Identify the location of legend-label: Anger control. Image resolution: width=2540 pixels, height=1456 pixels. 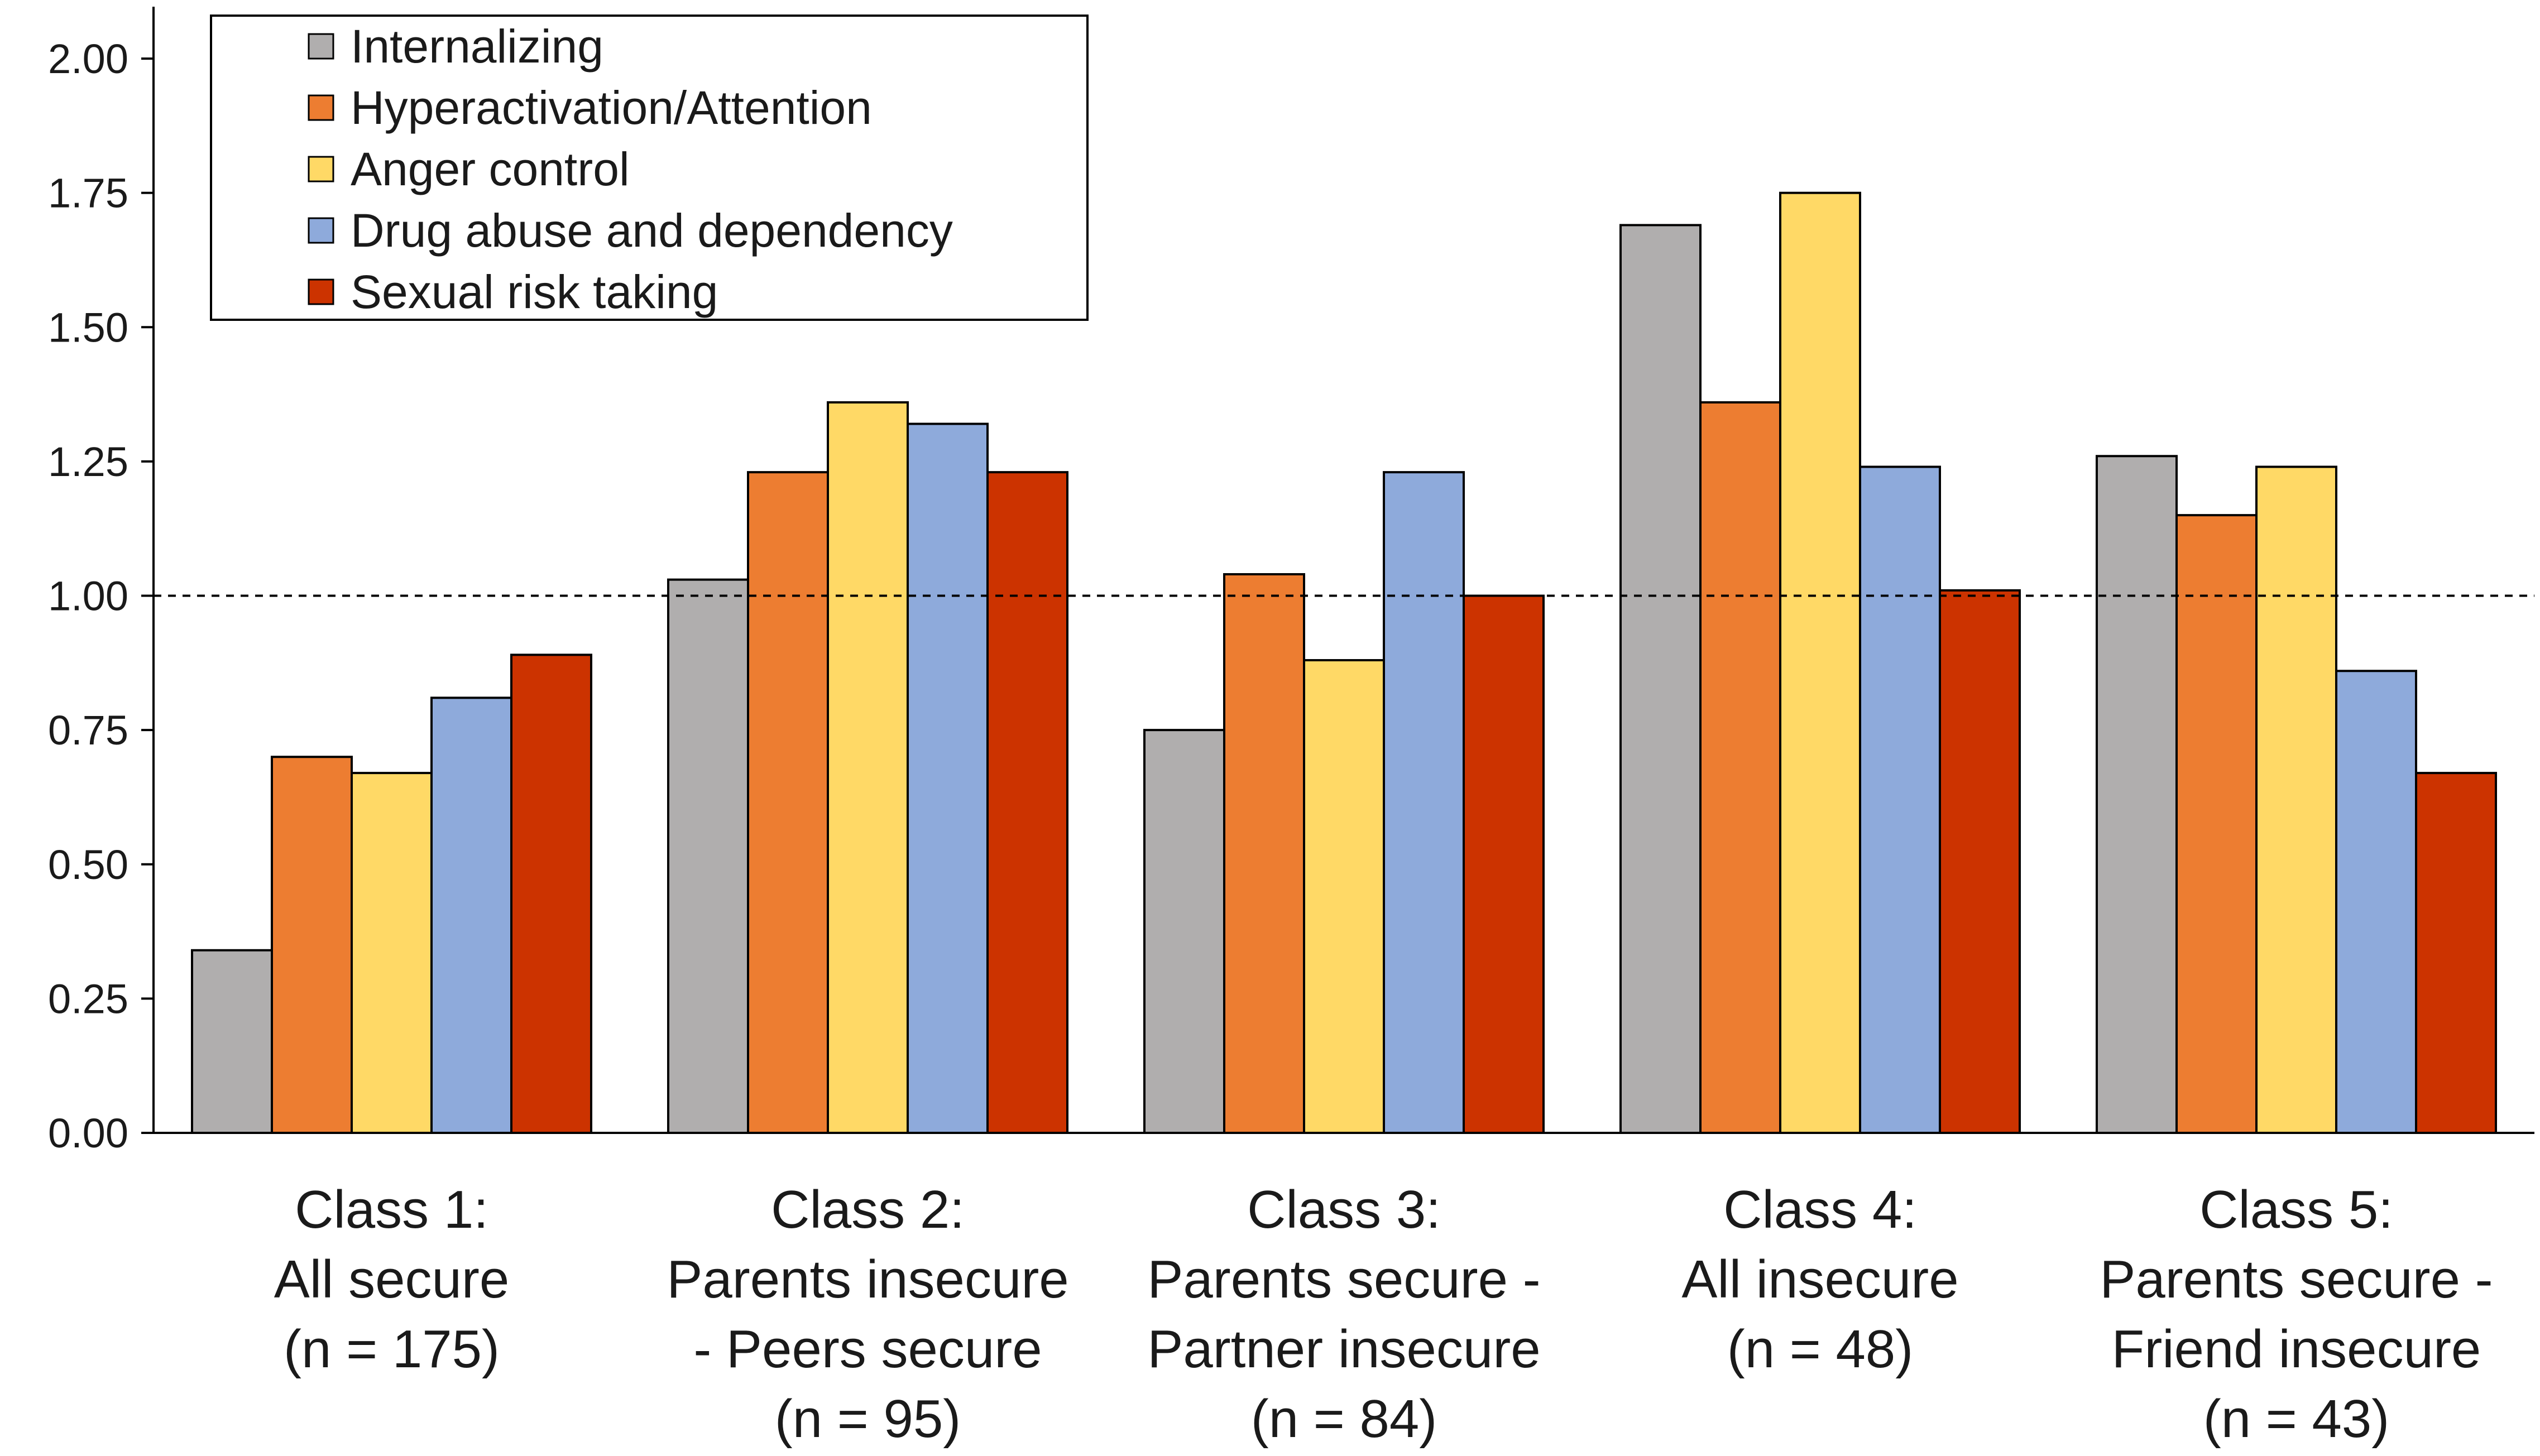
(490, 169).